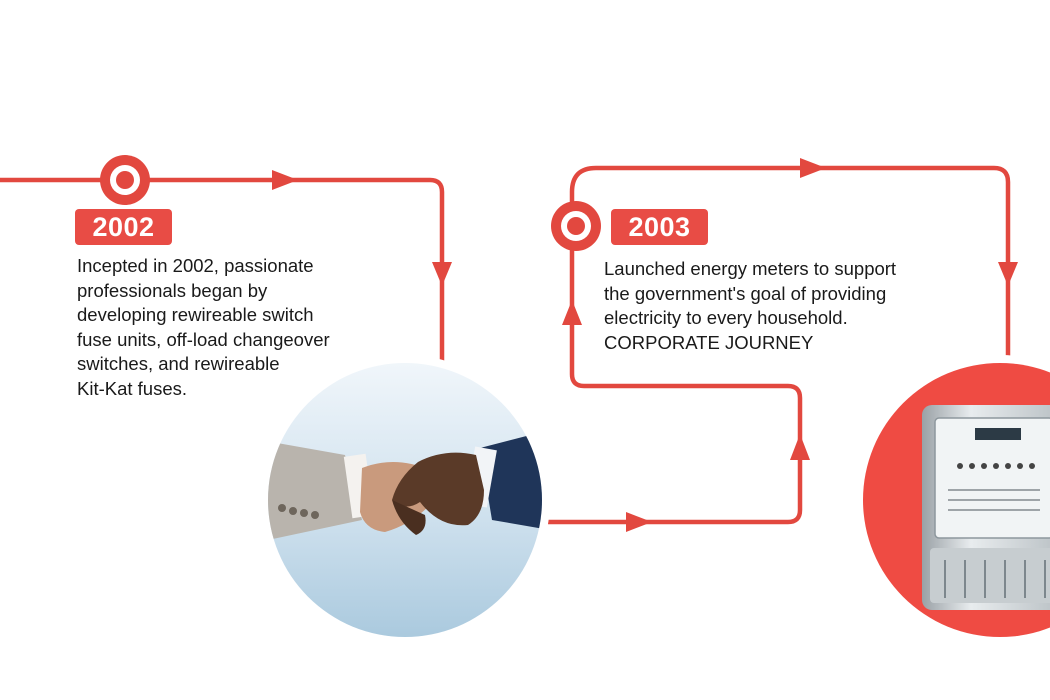 The height and width of the screenshot is (700, 1050). I want to click on desc-line: professionals began by, so click(172, 290).